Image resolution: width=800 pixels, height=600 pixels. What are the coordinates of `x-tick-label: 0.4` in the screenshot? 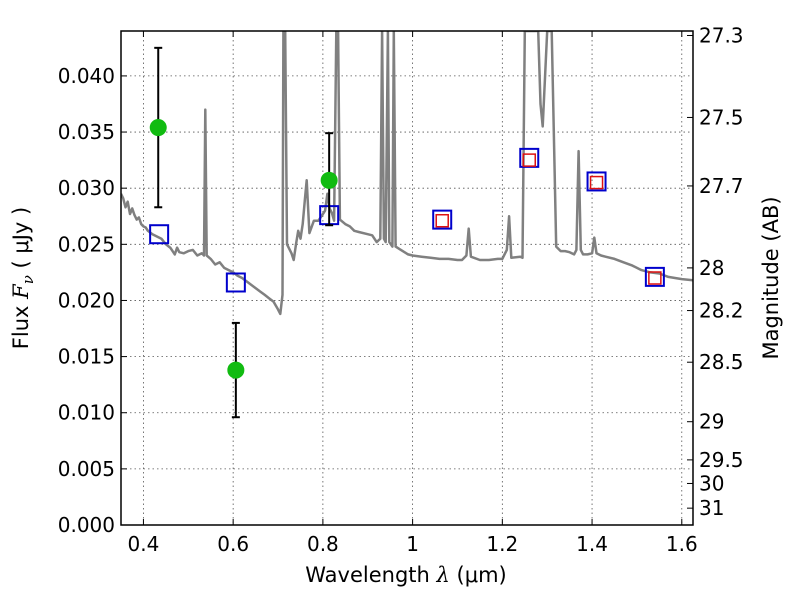 It's located at (144, 544).